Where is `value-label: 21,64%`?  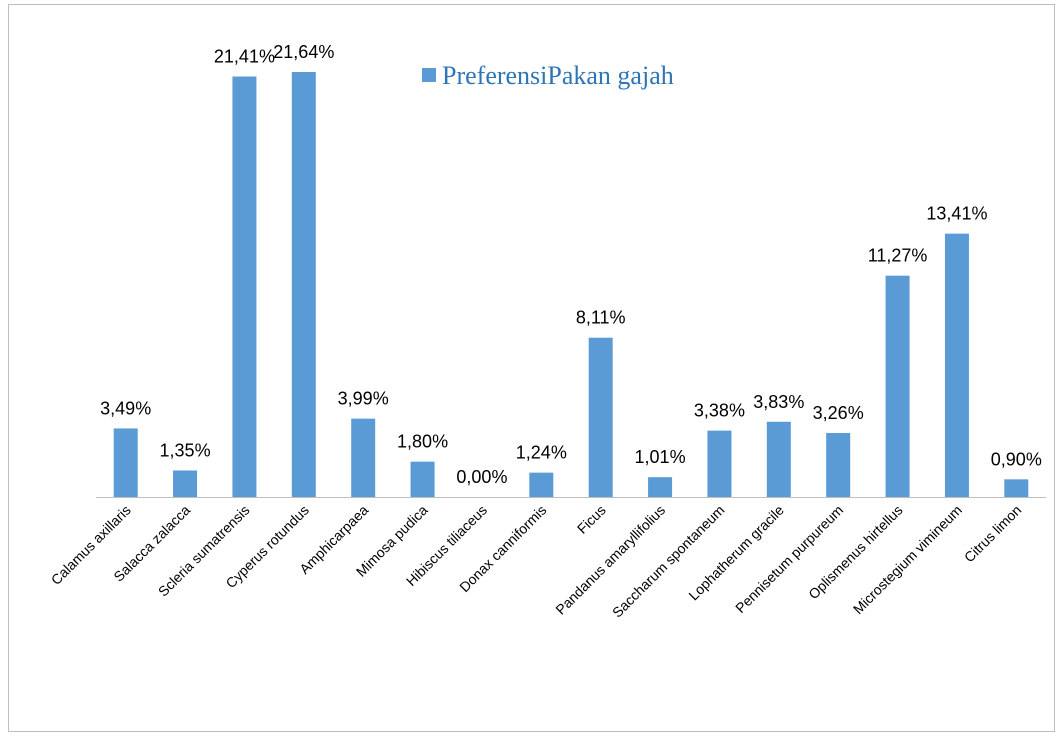
value-label: 21,64% is located at coordinates (303, 52).